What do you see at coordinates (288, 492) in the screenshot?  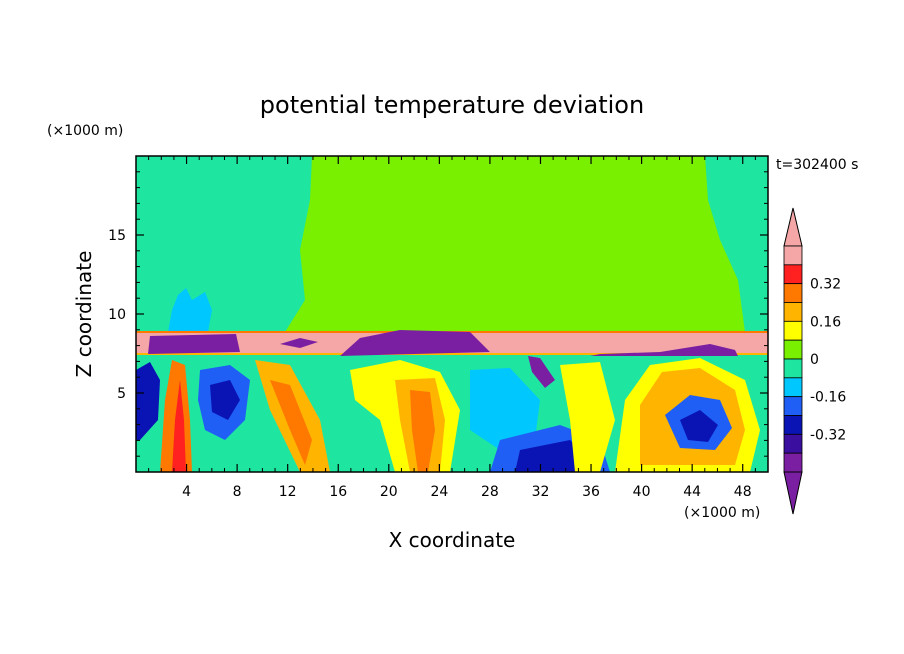 I see `x-tick-label: 12` at bounding box center [288, 492].